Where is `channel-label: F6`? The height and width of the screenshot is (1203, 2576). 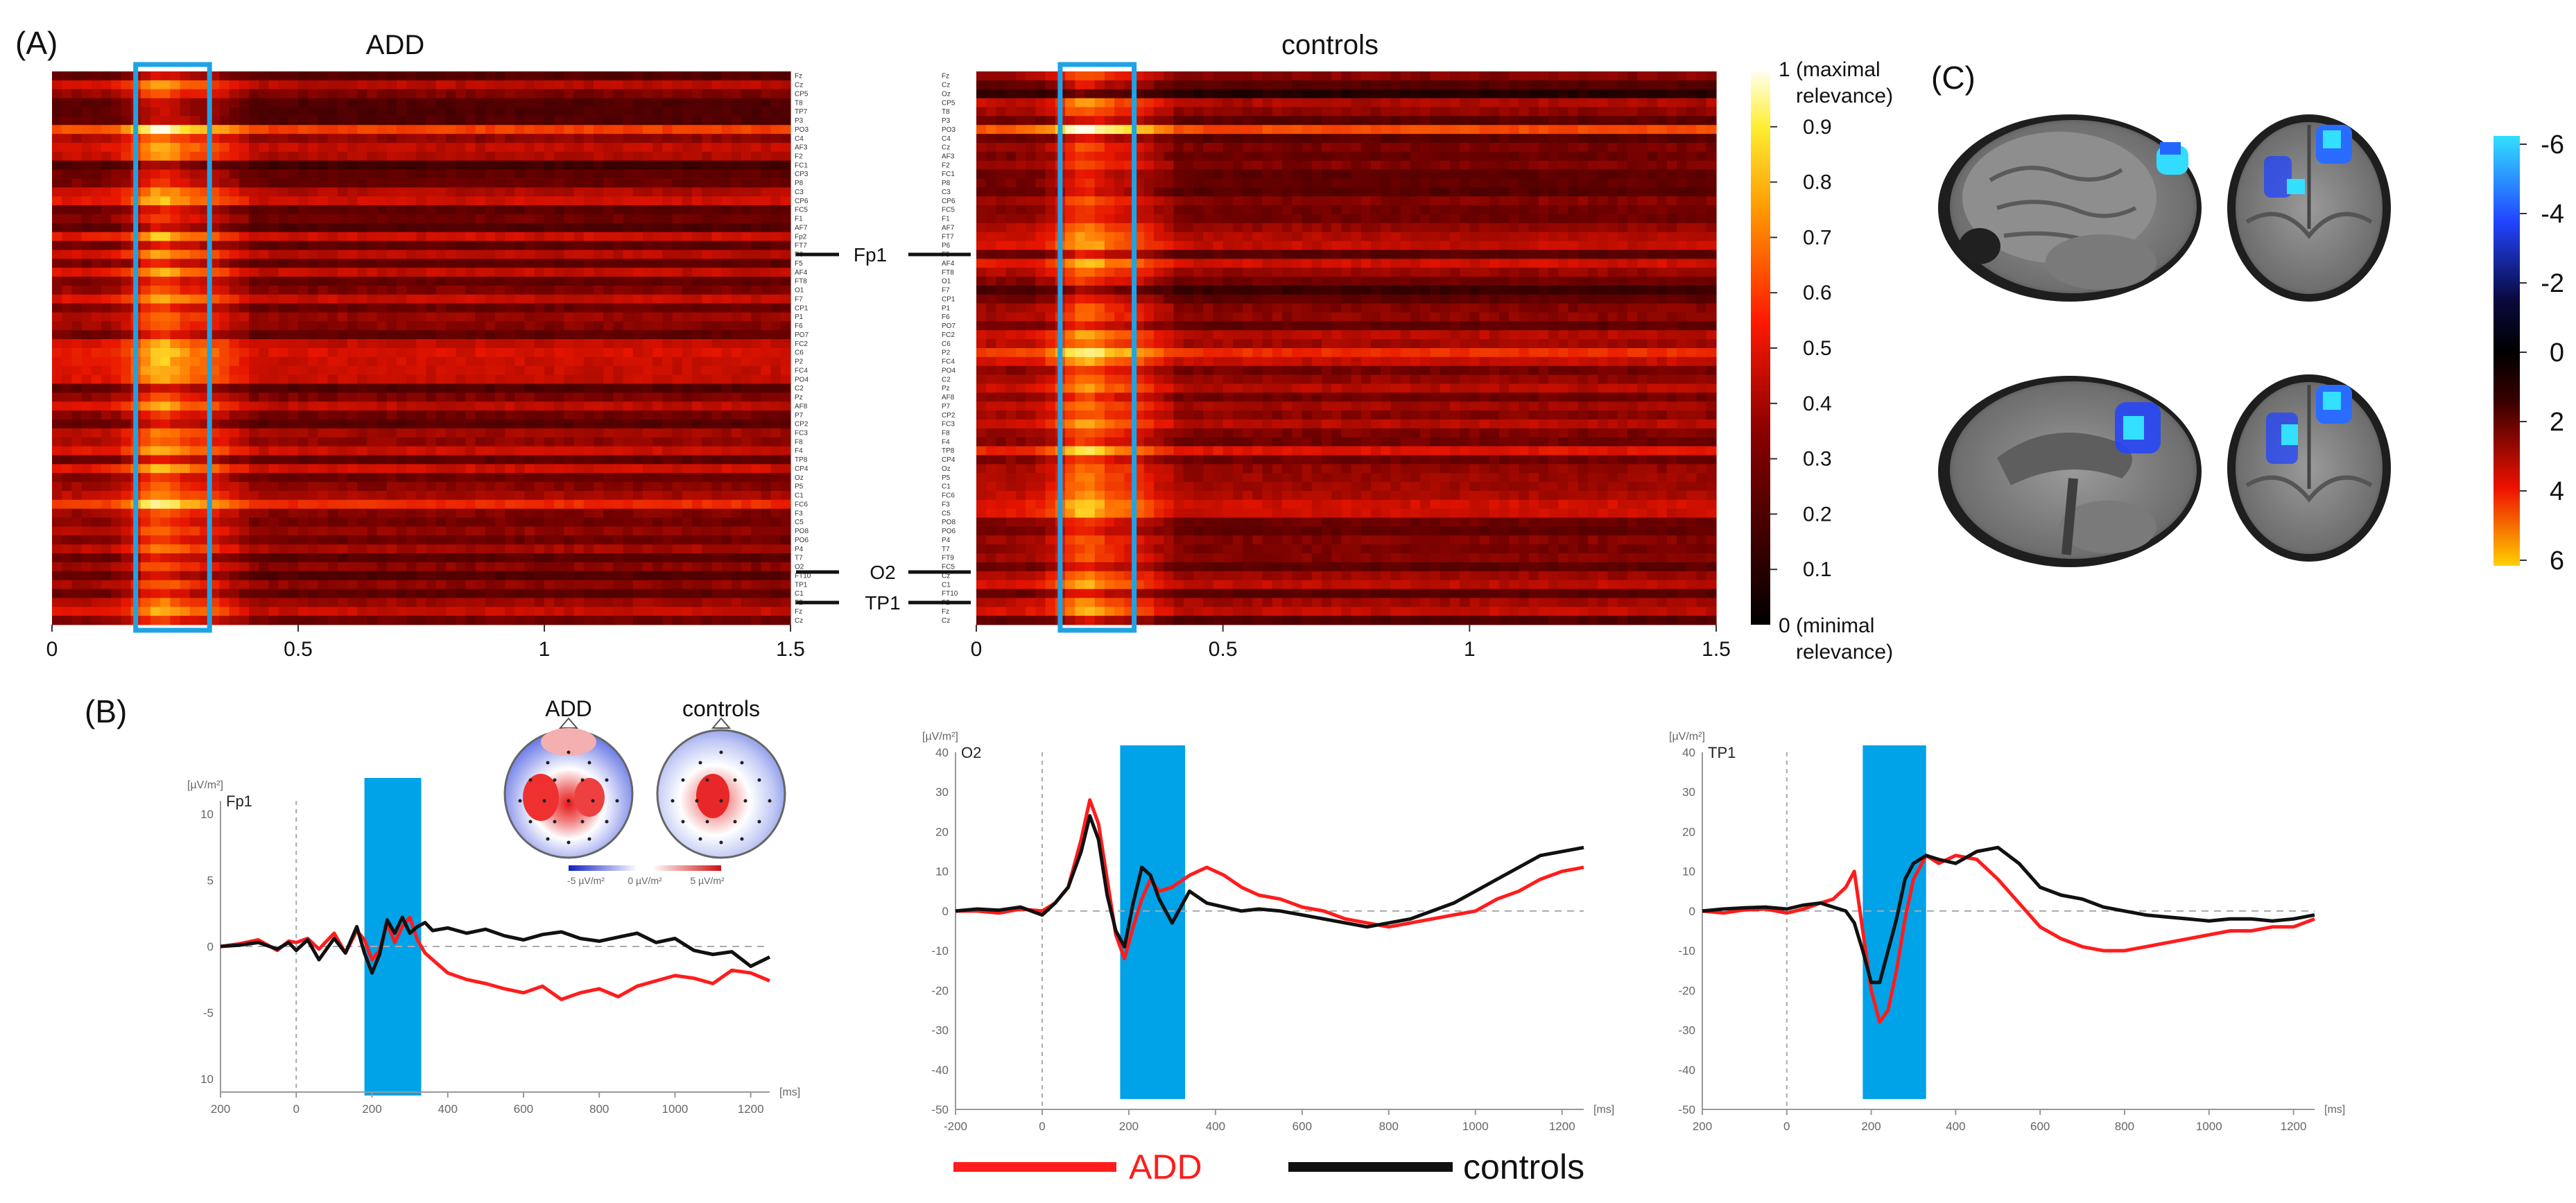 channel-label: F6 is located at coordinates (799, 326).